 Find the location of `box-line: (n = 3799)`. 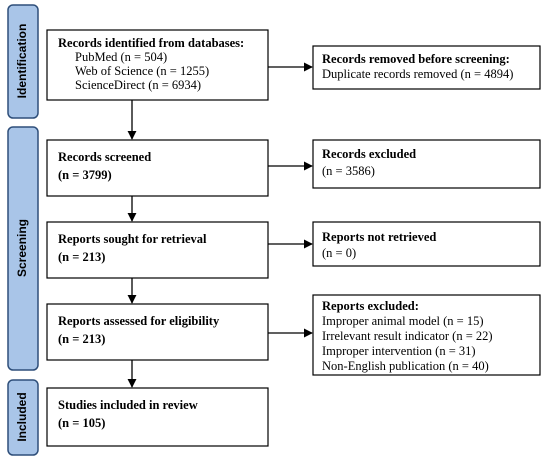

box-line: (n = 3799) is located at coordinates (85, 175).